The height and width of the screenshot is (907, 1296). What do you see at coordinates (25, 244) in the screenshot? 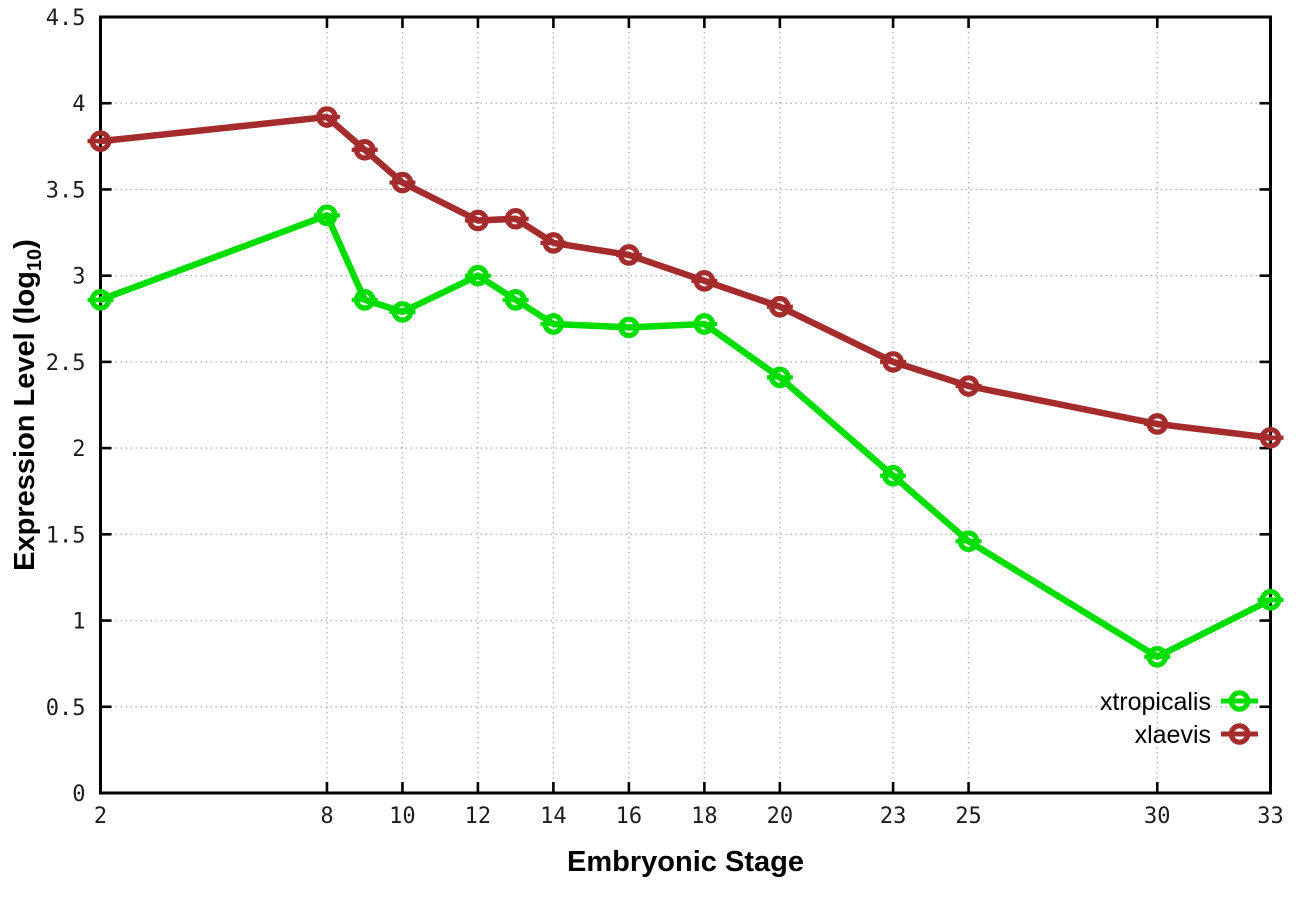
I see `y-axis-title-post: )` at bounding box center [25, 244].